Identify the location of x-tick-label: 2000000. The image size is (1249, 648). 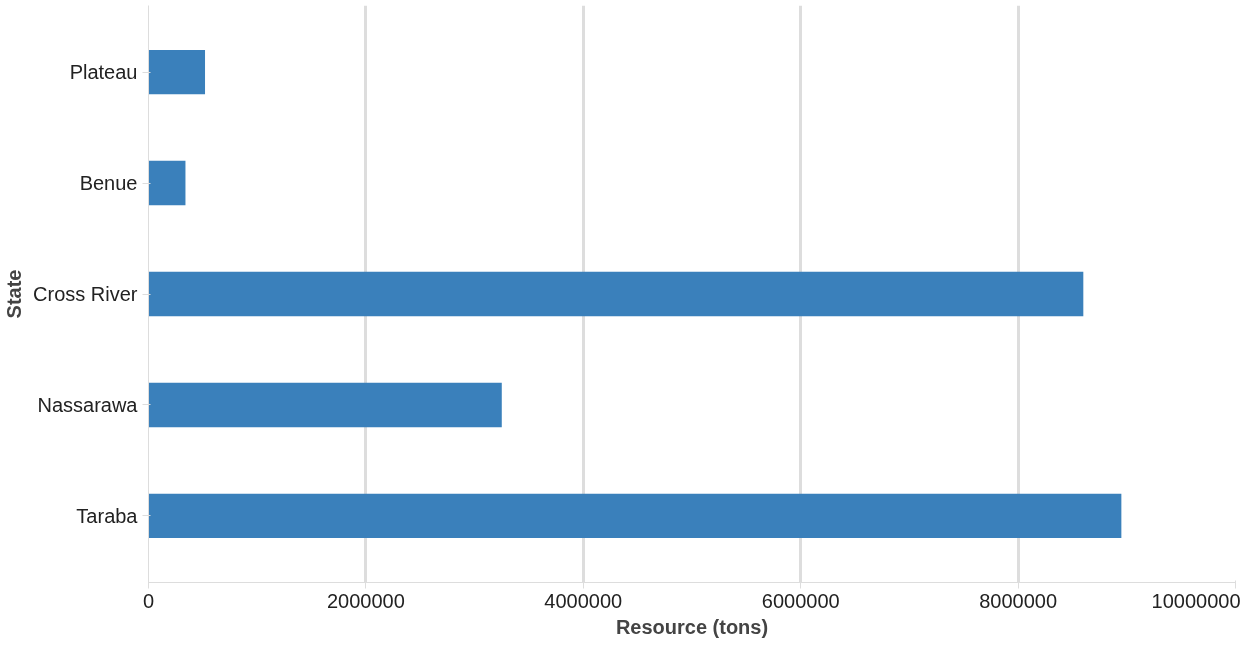
(365, 600).